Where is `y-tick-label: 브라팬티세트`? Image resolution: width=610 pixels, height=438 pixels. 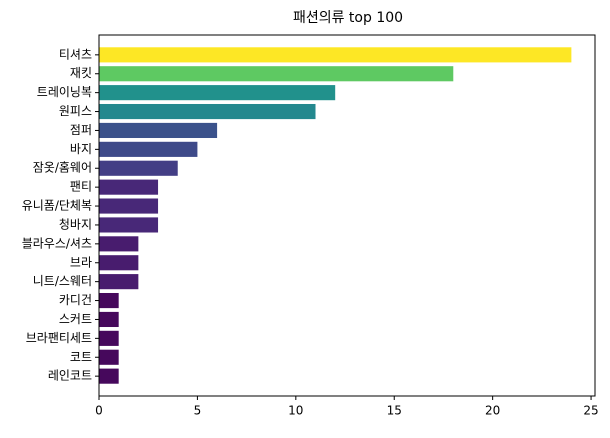
y-tick-label: 브라팬티세트 is located at coordinates (59, 338).